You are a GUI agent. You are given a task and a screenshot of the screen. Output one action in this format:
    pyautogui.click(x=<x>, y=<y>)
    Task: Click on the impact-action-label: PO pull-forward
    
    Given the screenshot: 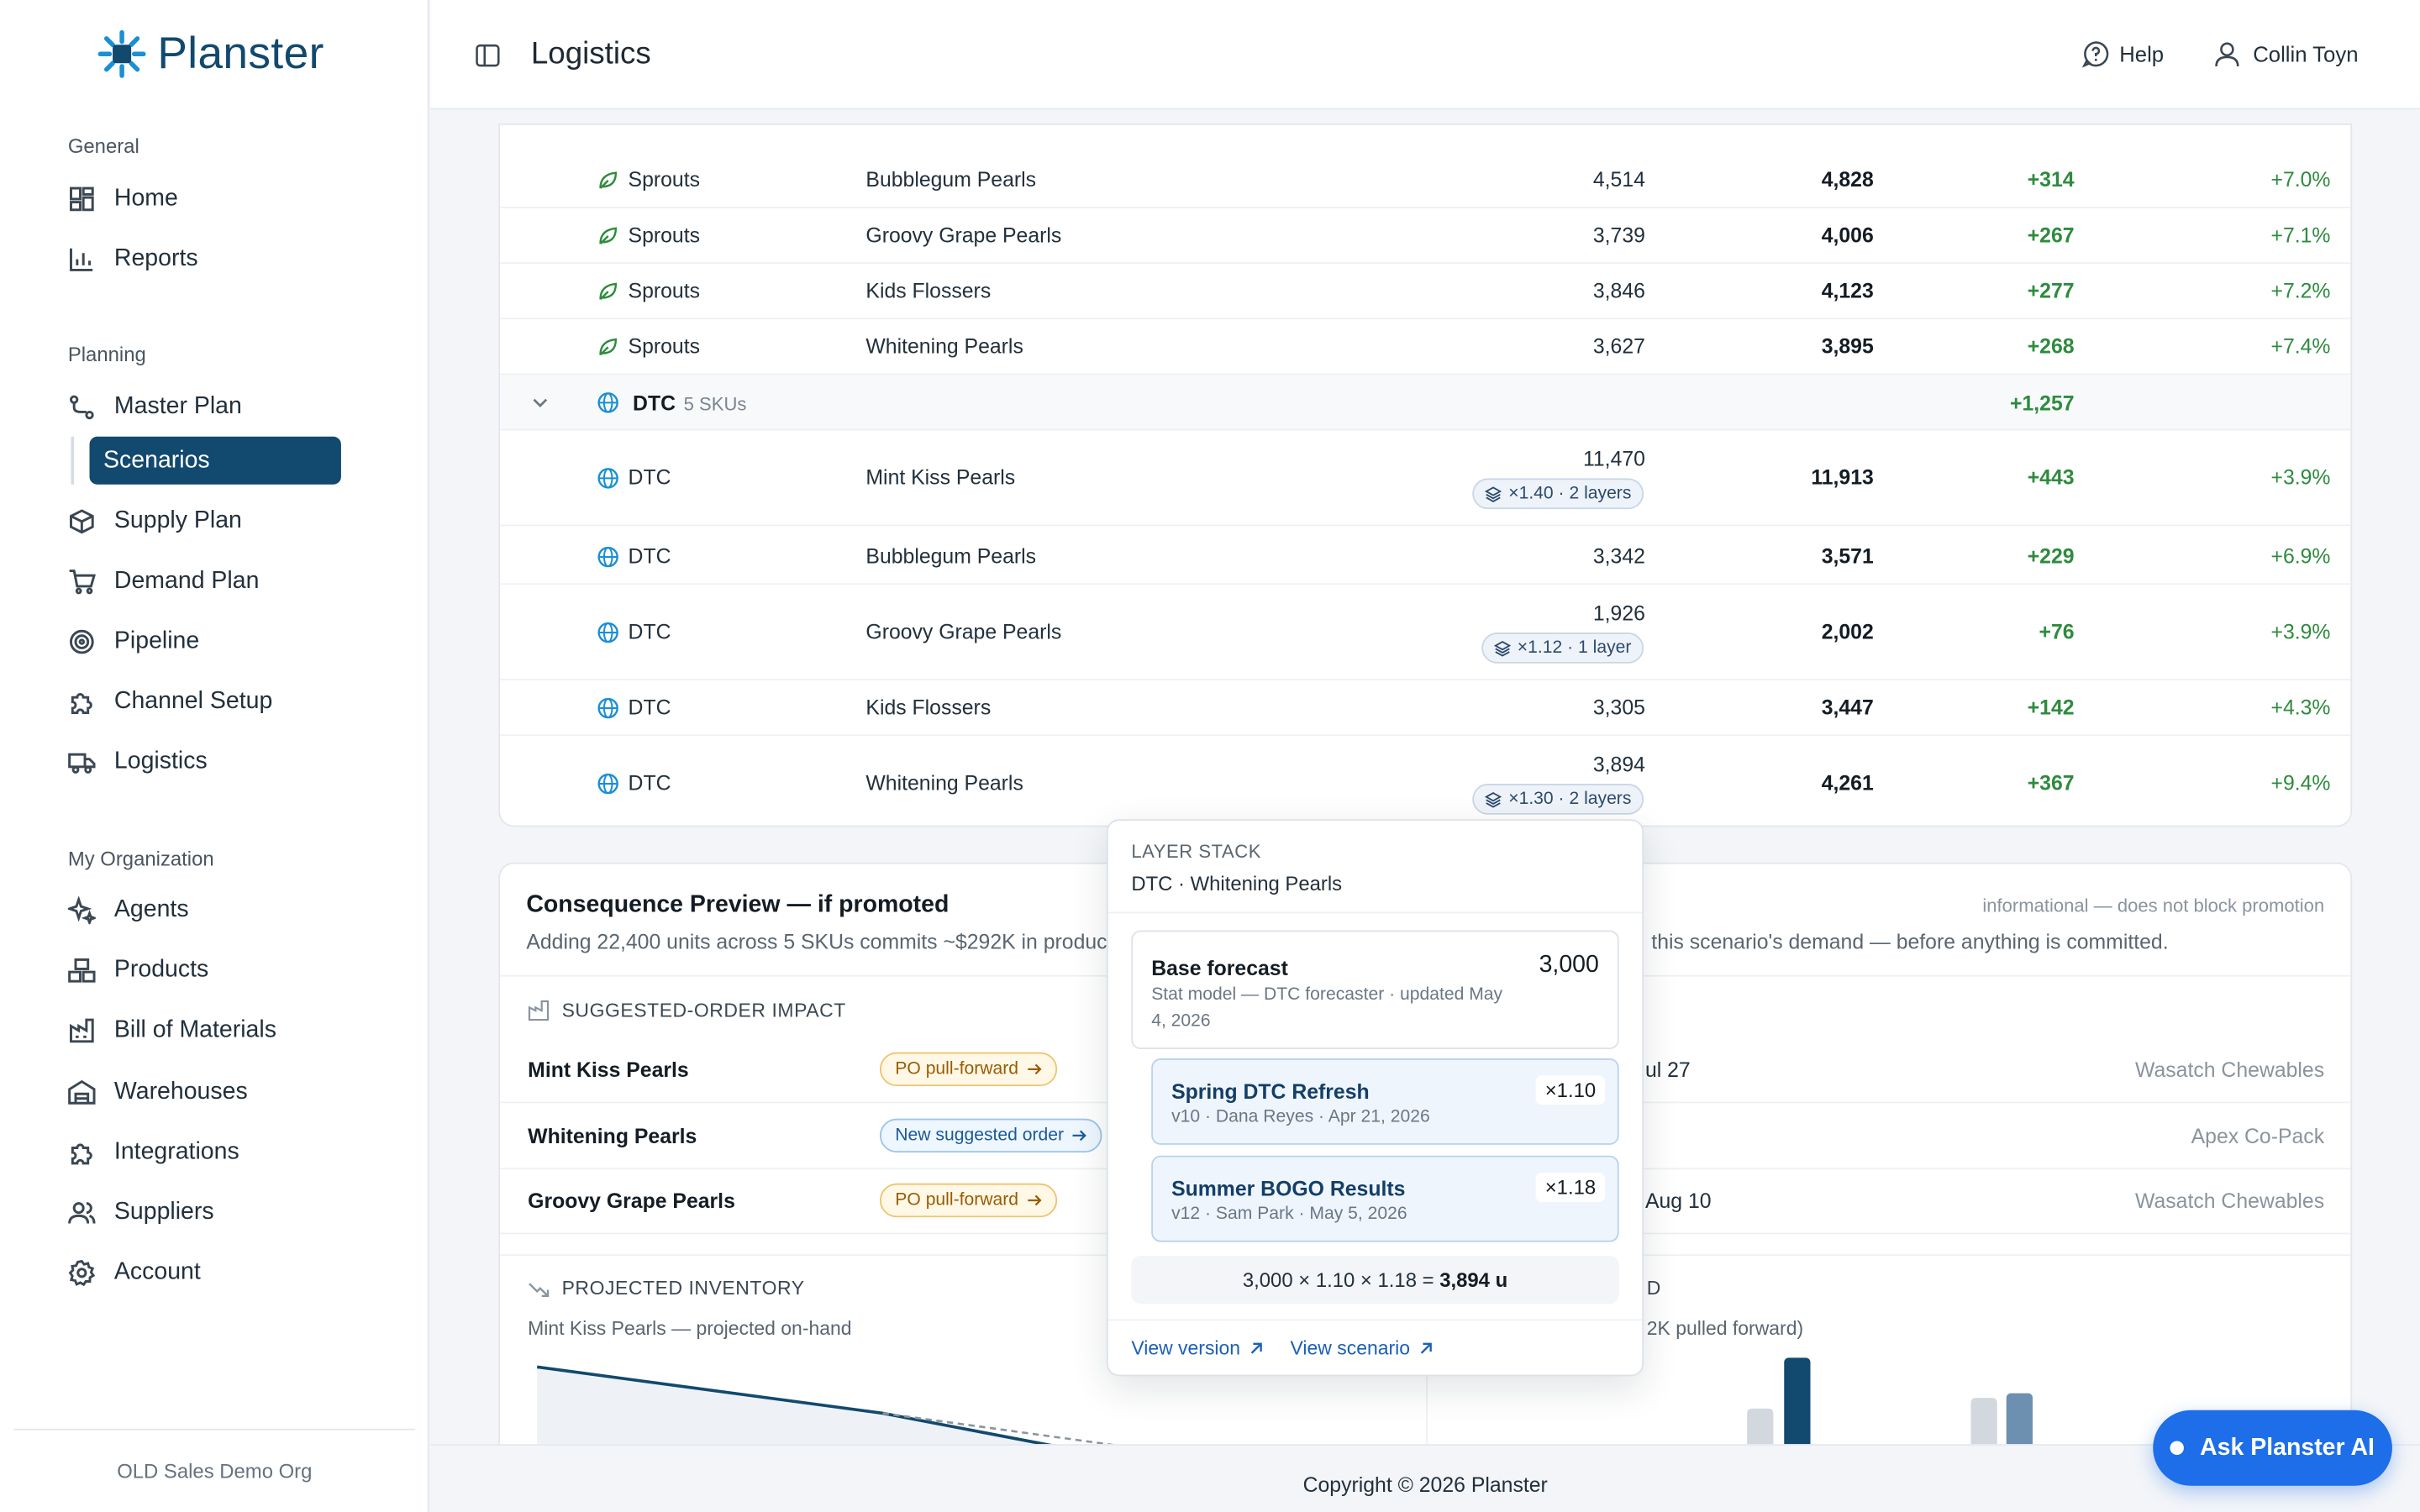 What is the action you would take?
    pyautogui.click(x=957, y=1200)
    